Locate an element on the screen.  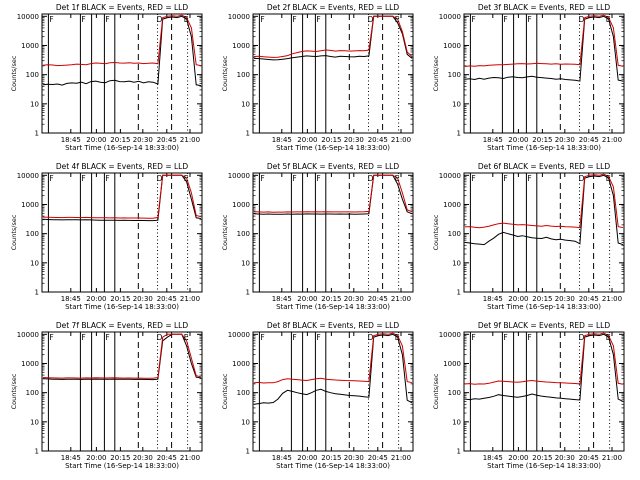
panel-title: Det 3f BLACK = Events, RED = LLD is located at coordinates (544, 7).